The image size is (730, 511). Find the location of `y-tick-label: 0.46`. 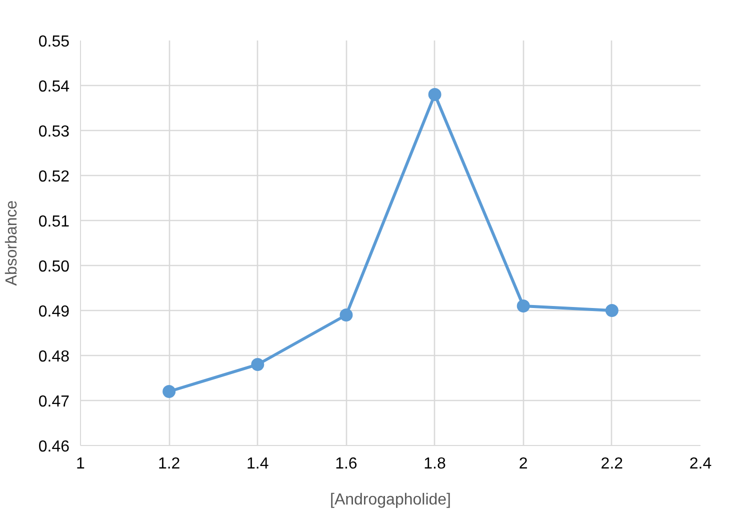

y-tick-label: 0.46 is located at coordinates (54, 447).